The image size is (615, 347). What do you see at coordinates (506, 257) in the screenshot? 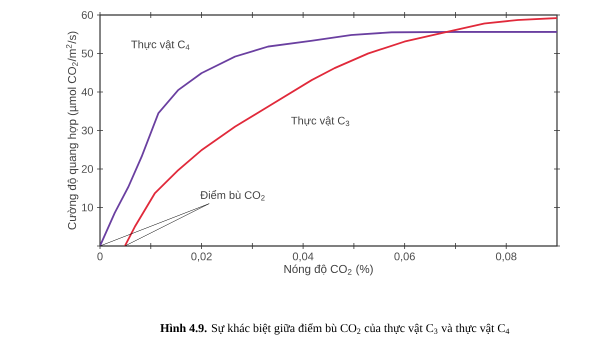
I see `x-tick-label: 0,08` at bounding box center [506, 257].